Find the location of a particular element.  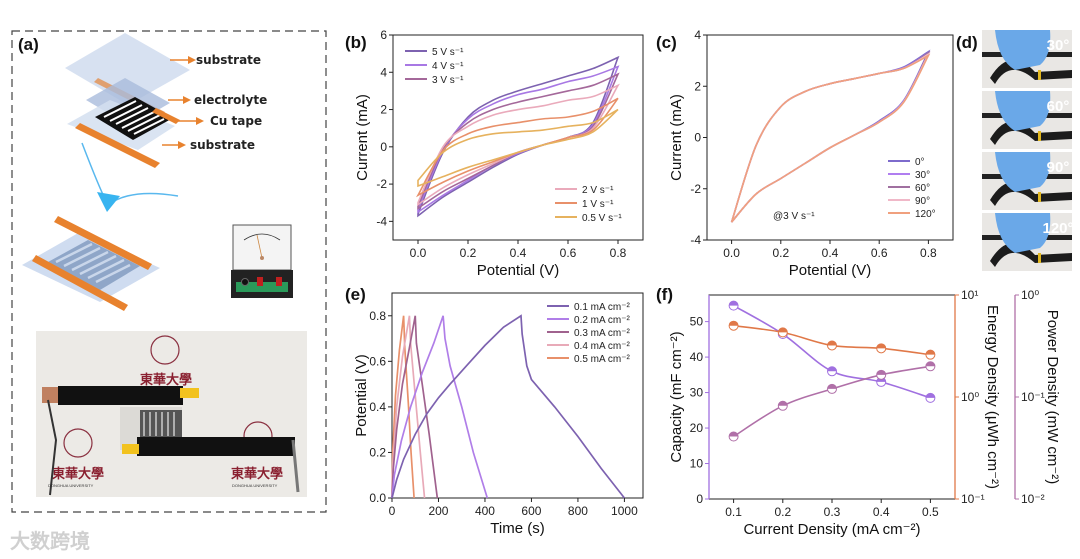

legend-label: 1 V s⁻¹ is located at coordinates (598, 204).